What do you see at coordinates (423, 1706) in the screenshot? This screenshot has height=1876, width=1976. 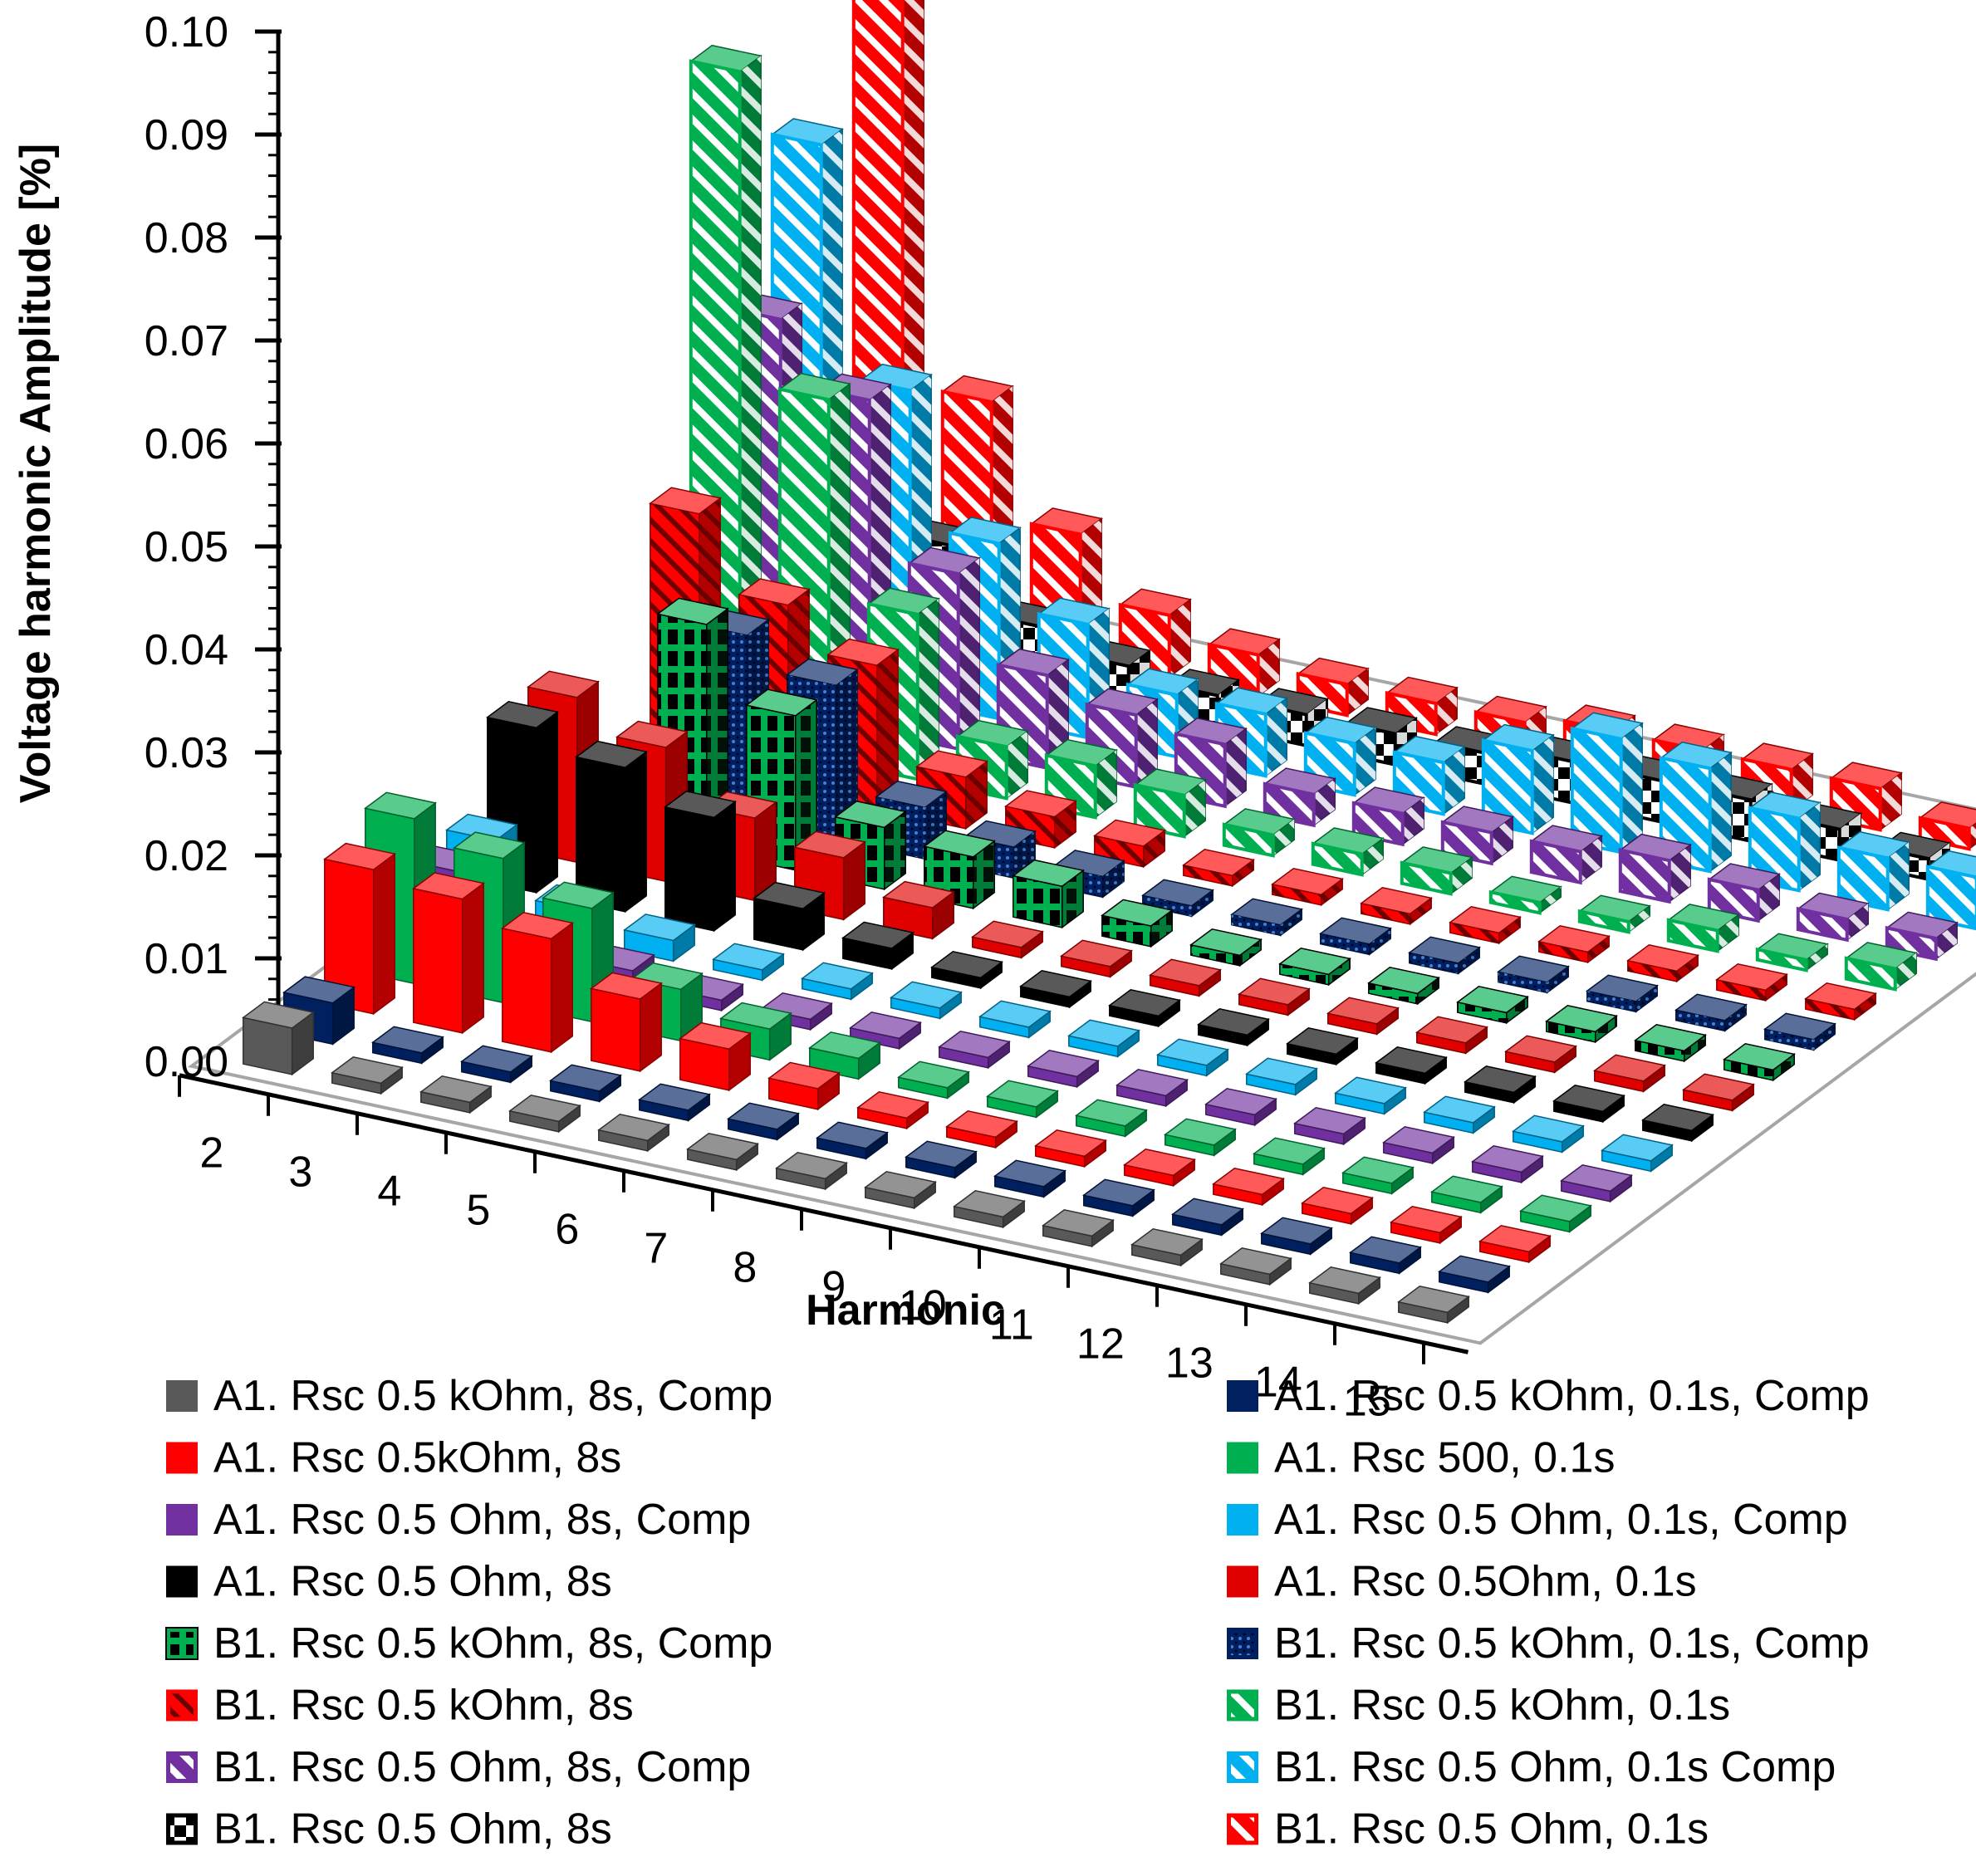 I see `legend-label: B1. Rsc 0.5 kOhm, 8s` at bounding box center [423, 1706].